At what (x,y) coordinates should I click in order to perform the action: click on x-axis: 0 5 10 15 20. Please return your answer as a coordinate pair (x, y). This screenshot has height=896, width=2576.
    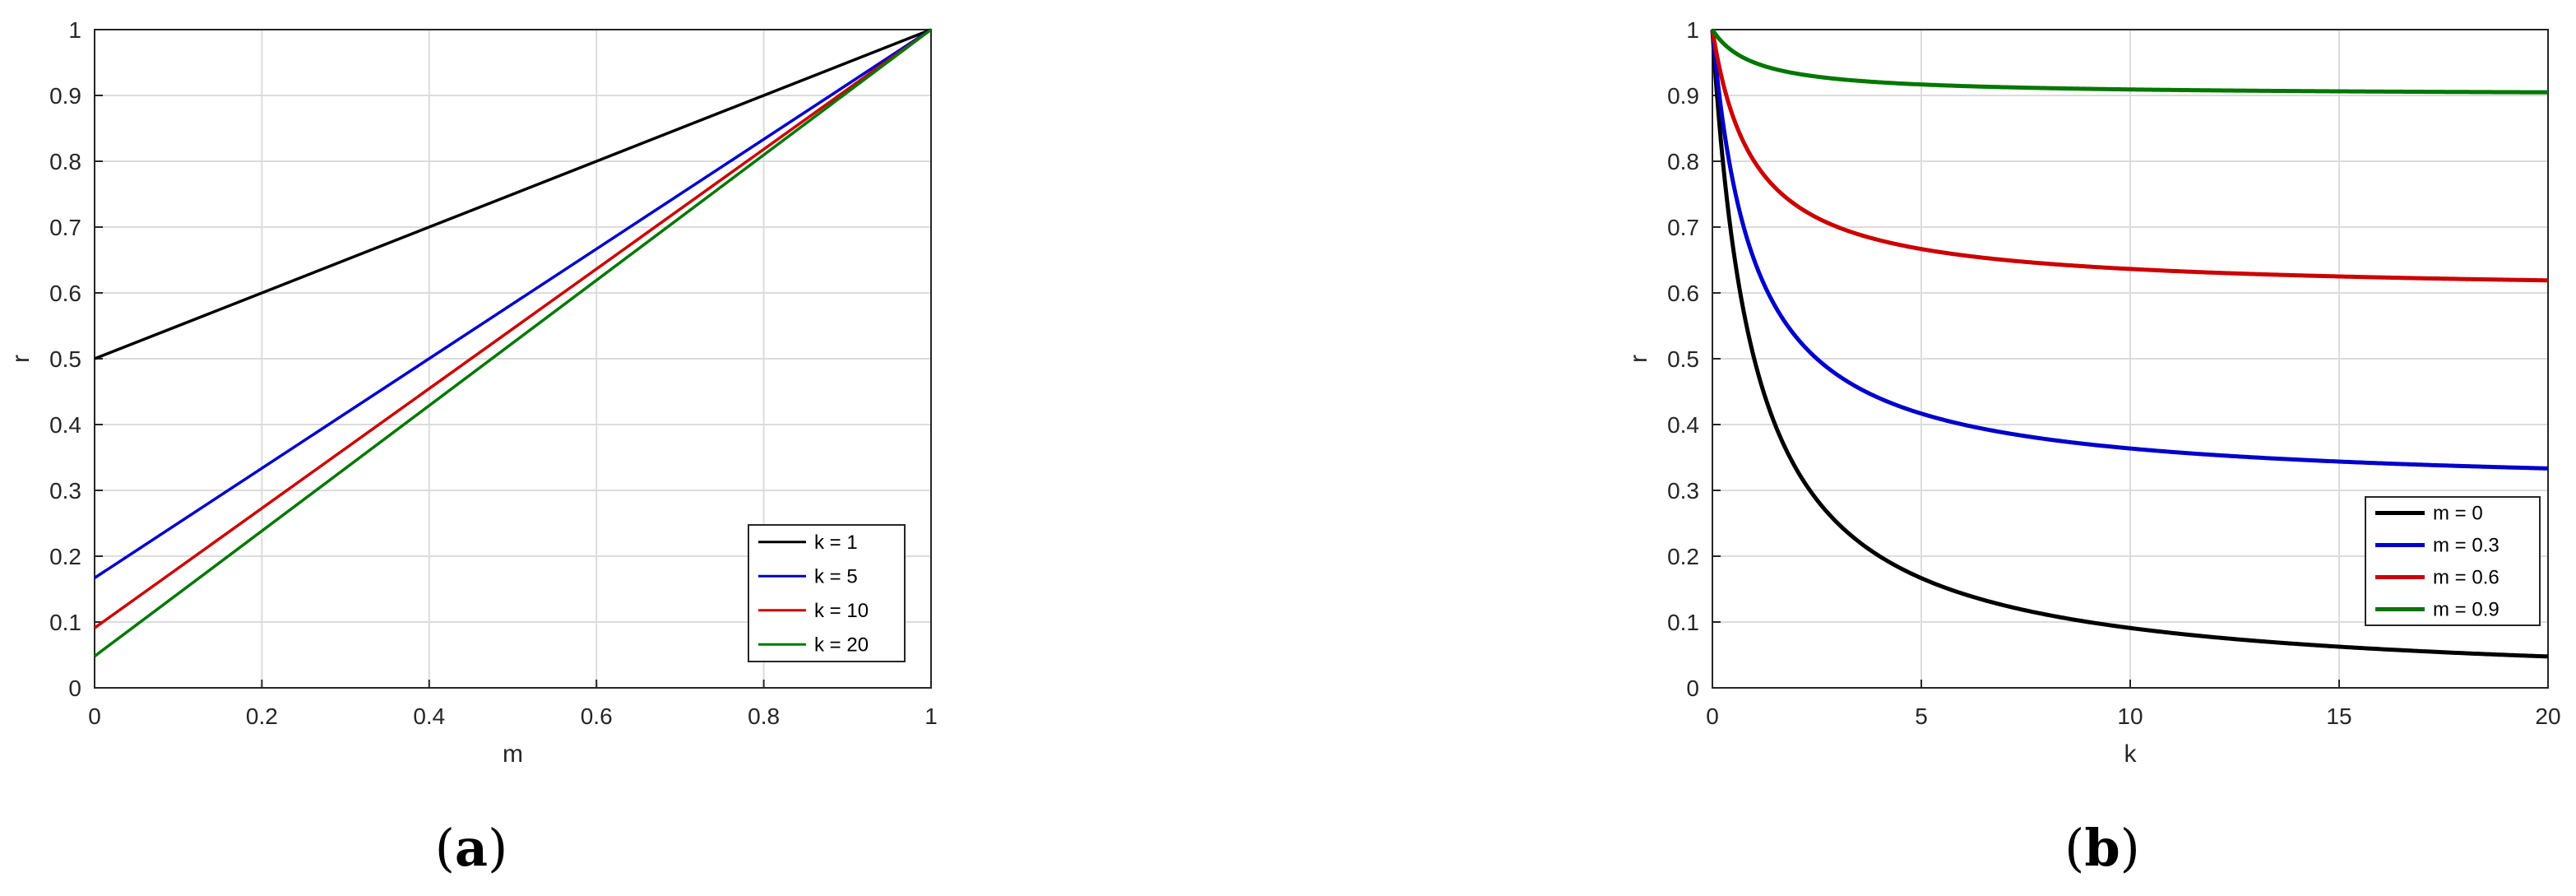
    Looking at the image, I should click on (2133, 704).